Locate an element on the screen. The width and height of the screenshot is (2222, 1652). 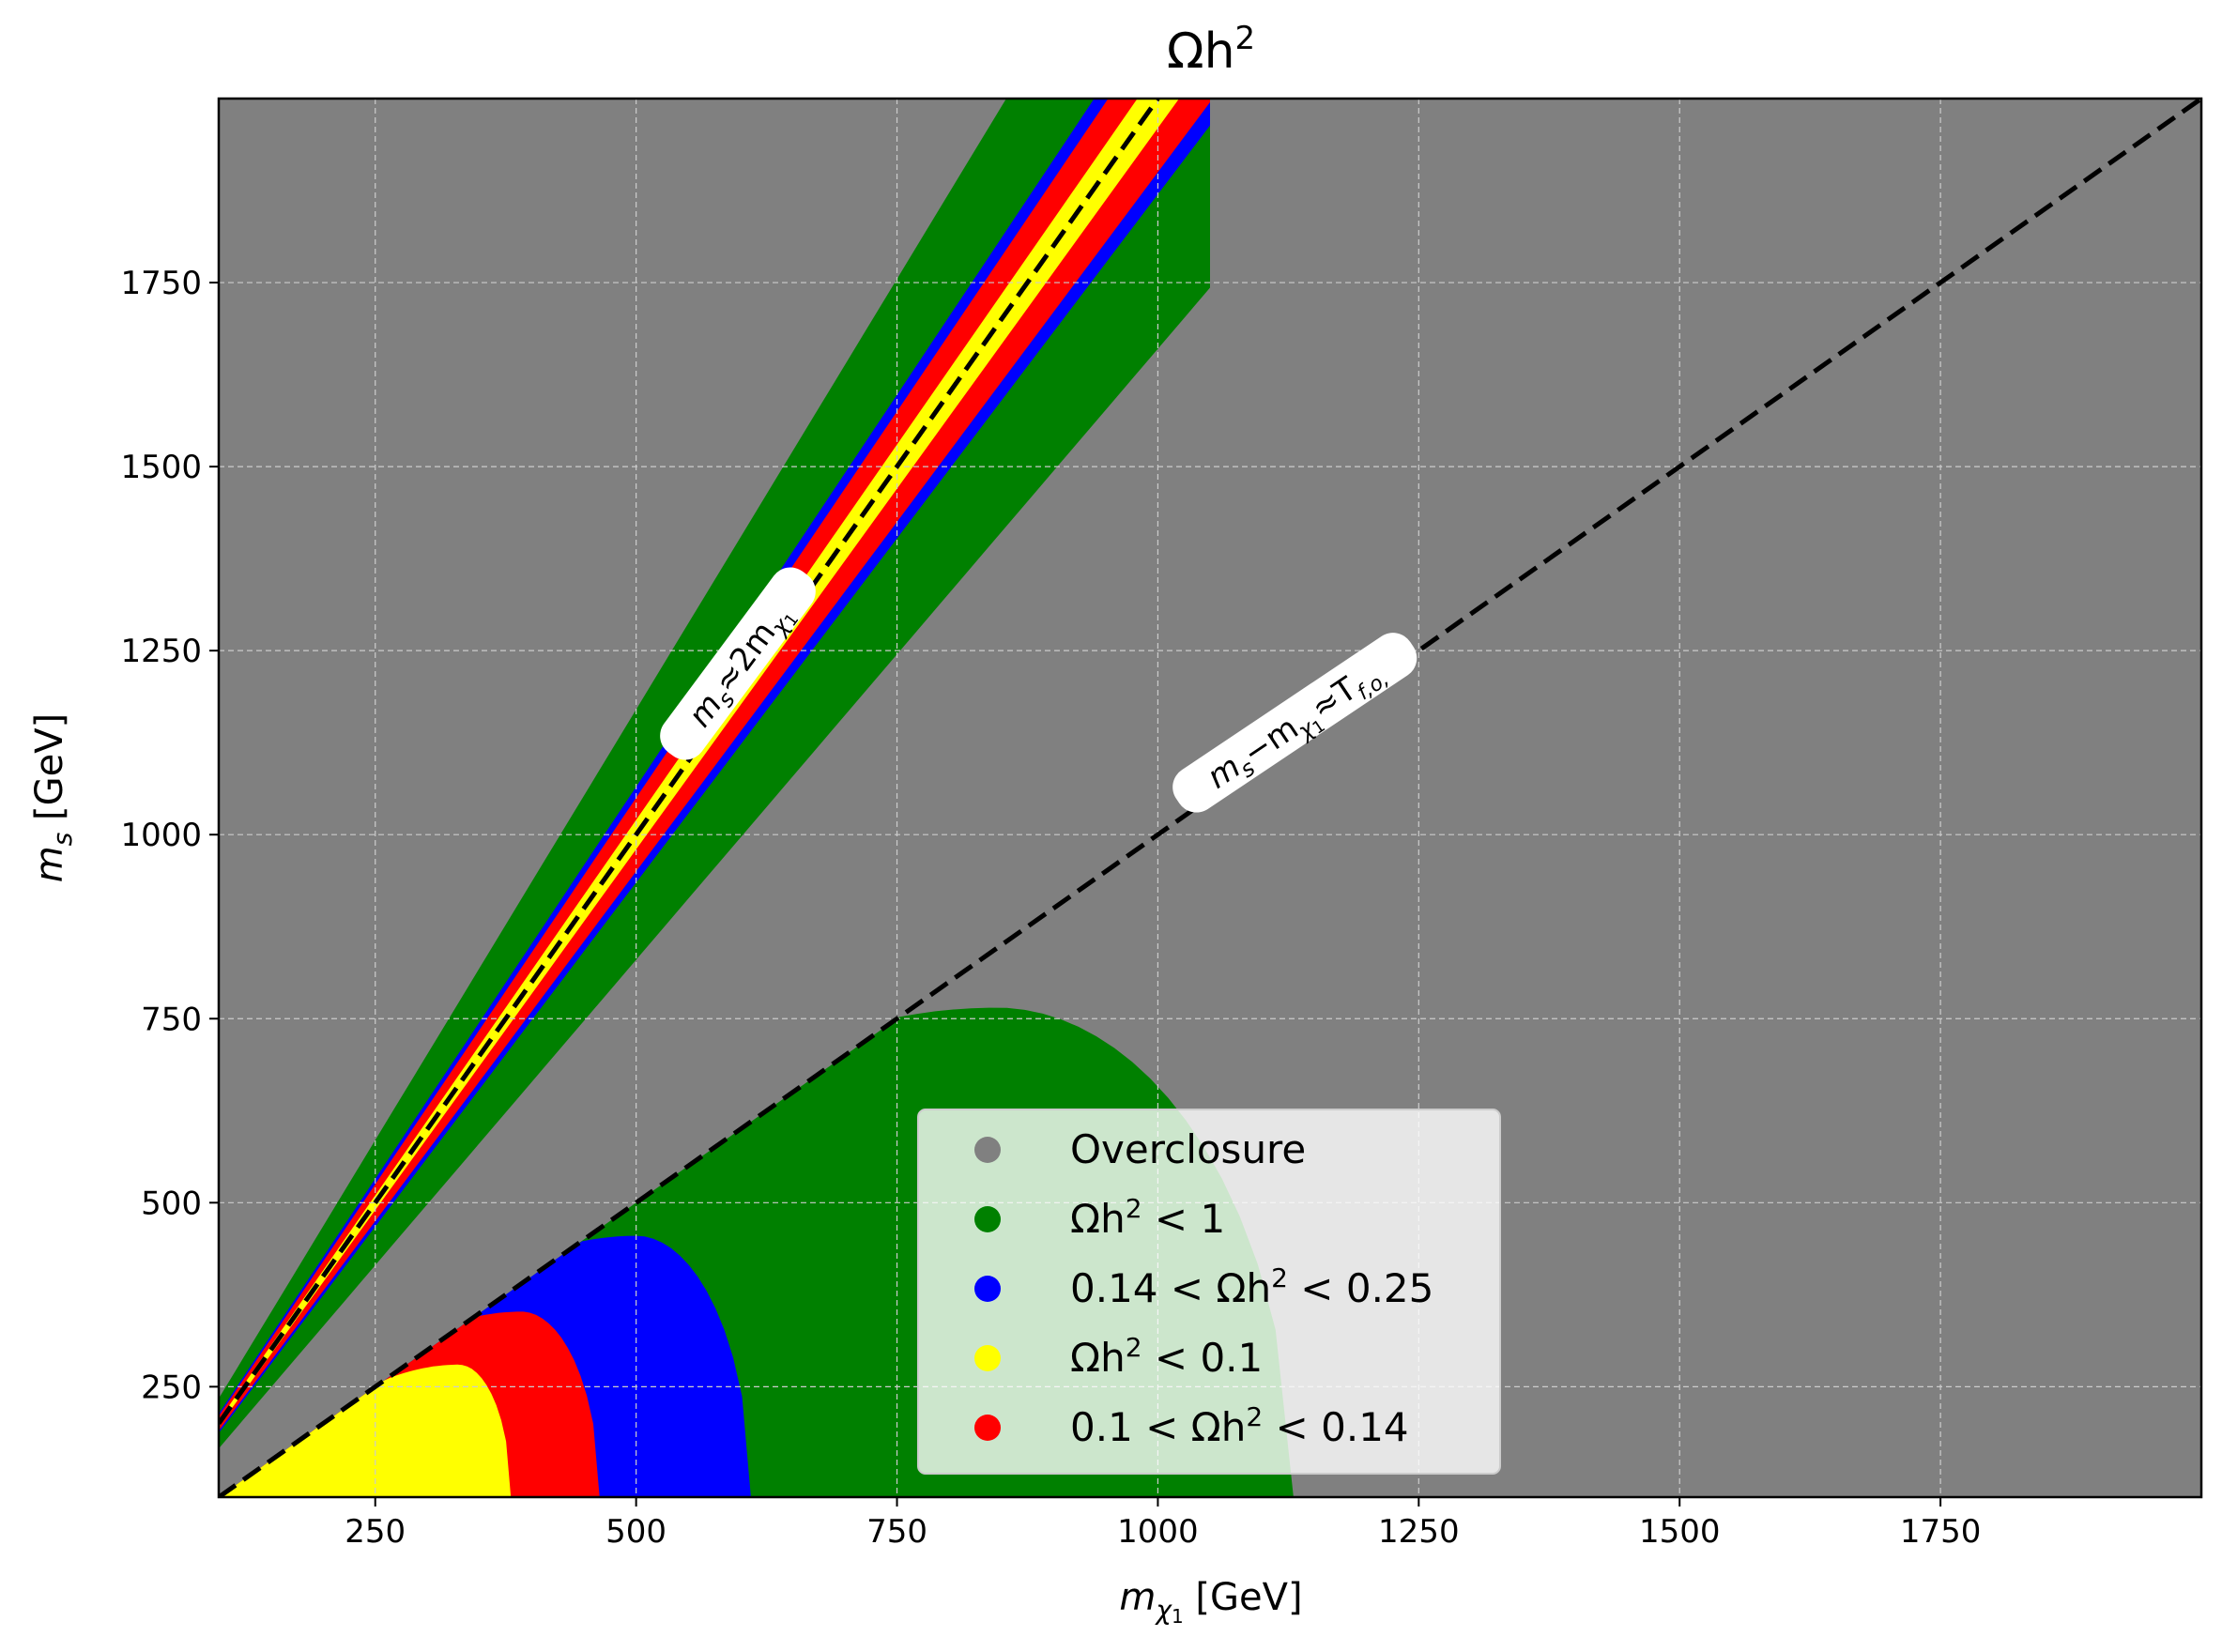
y-axis-label: ms [GeV] is located at coordinates (53, 797).